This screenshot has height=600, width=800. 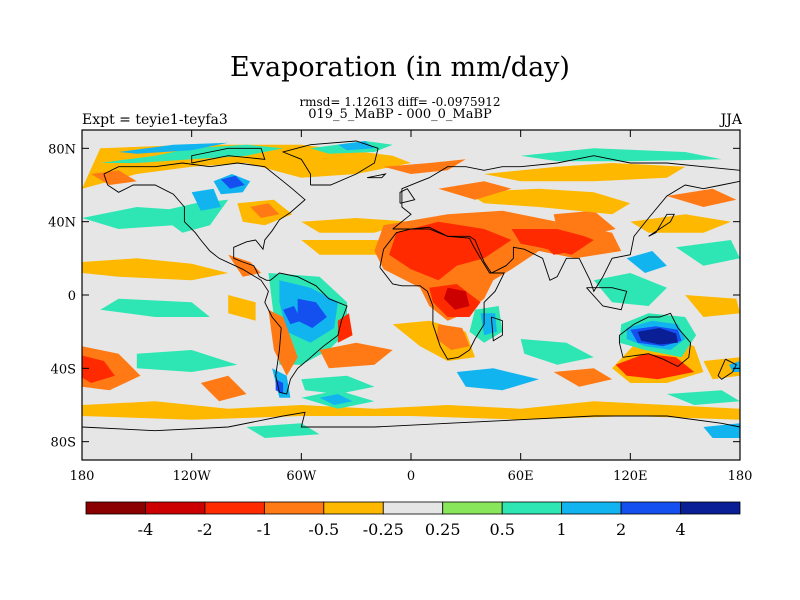 I want to click on x-tick-label: 60E, so click(x=521, y=476).